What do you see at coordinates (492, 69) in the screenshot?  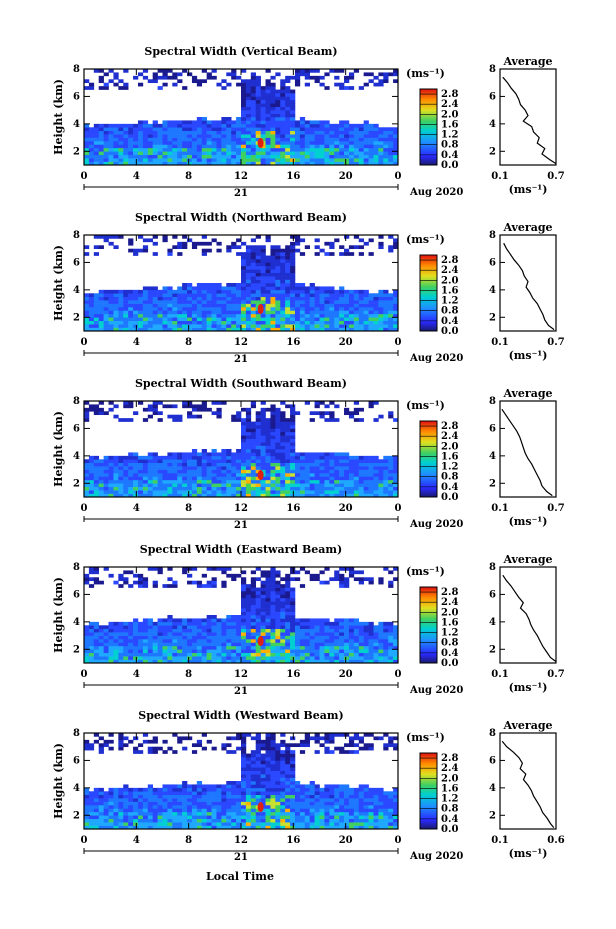 I see `average-y-tick-label: 8` at bounding box center [492, 69].